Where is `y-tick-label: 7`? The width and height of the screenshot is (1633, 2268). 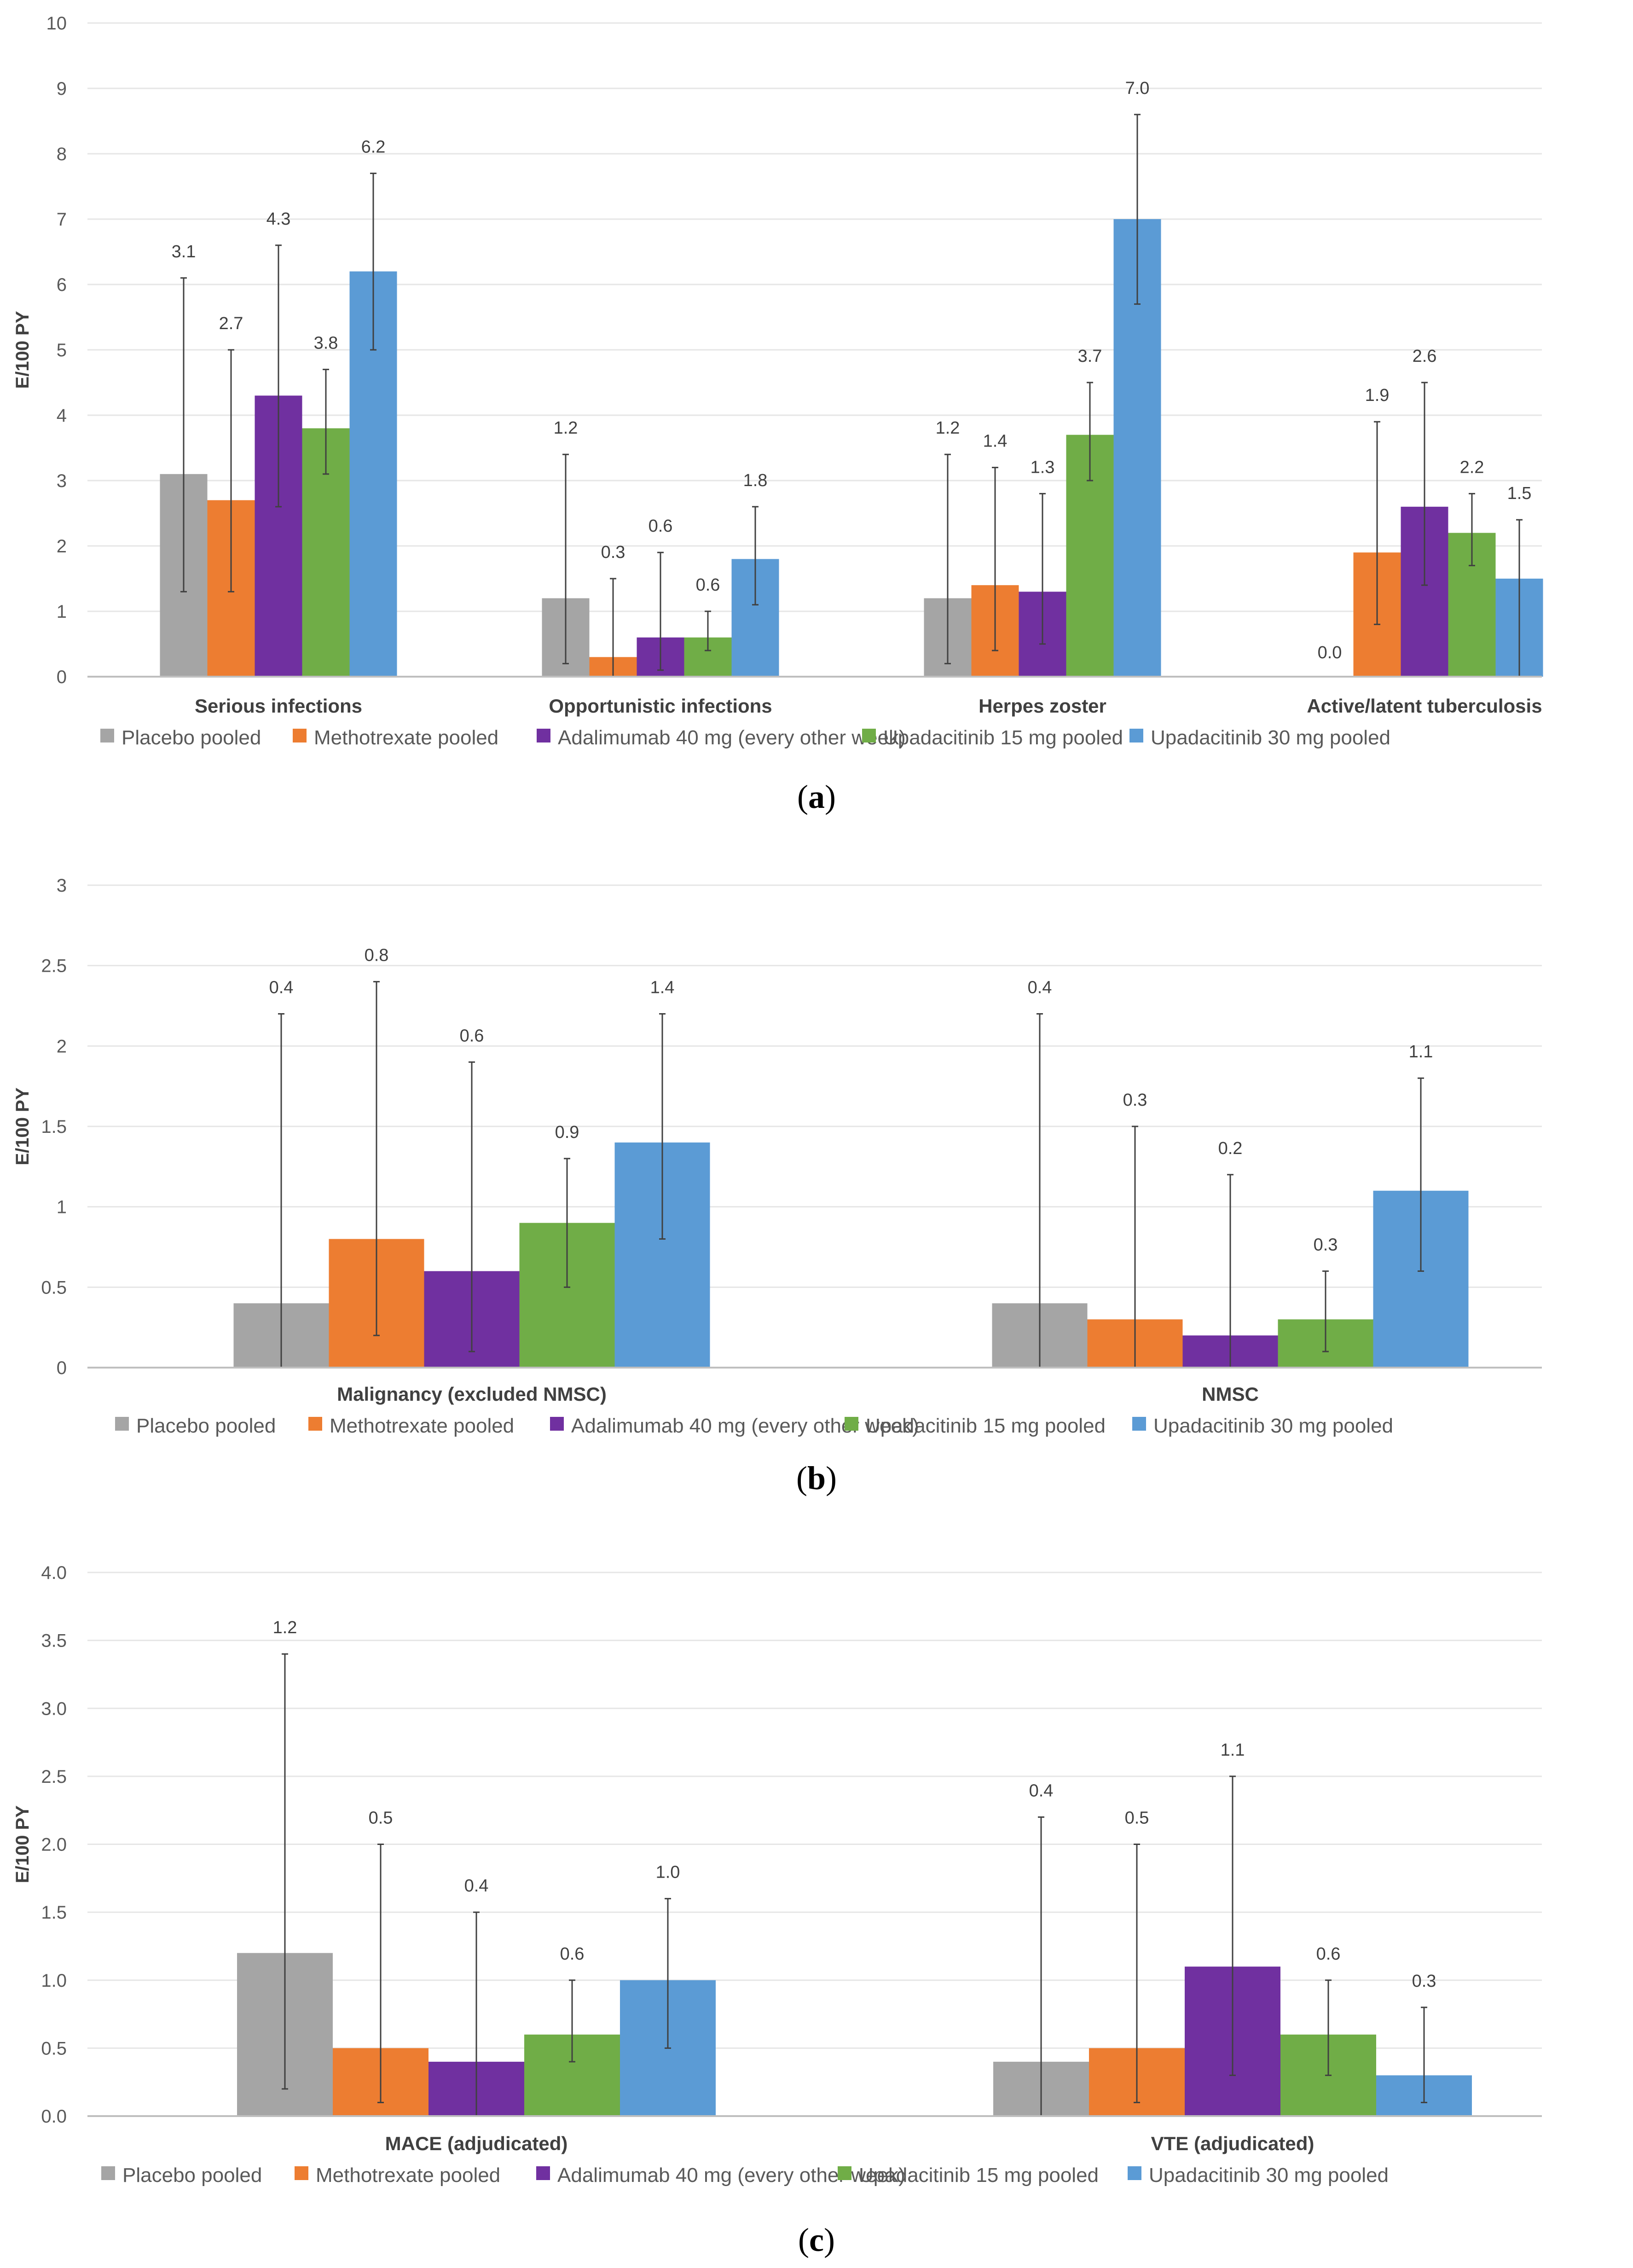
y-tick-label: 7 is located at coordinates (62, 219).